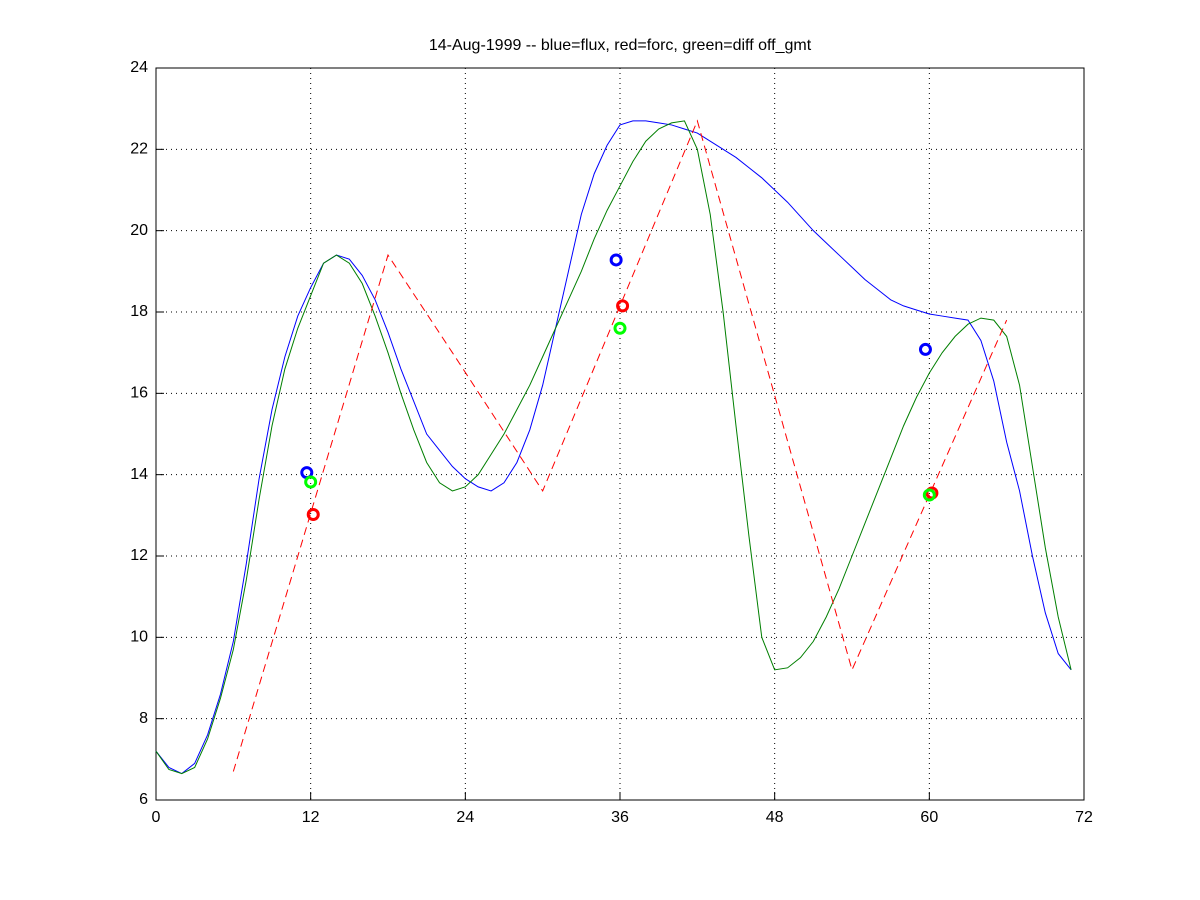 This screenshot has height=900, width=1200. I want to click on y-tick-label: 8, so click(143, 718).